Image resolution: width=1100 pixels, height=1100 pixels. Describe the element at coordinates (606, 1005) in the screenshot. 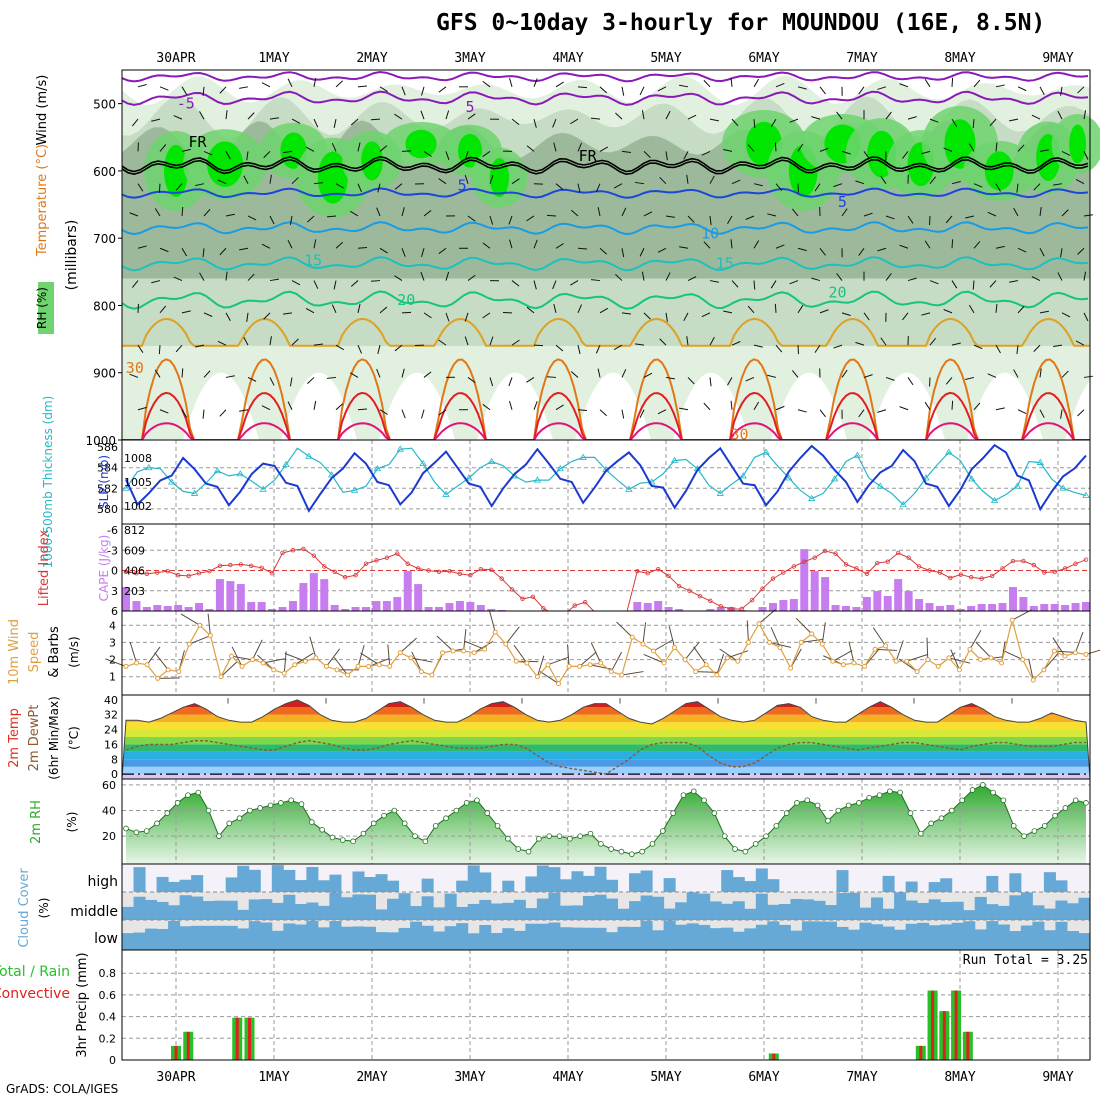

I see `precip-frame` at that location.